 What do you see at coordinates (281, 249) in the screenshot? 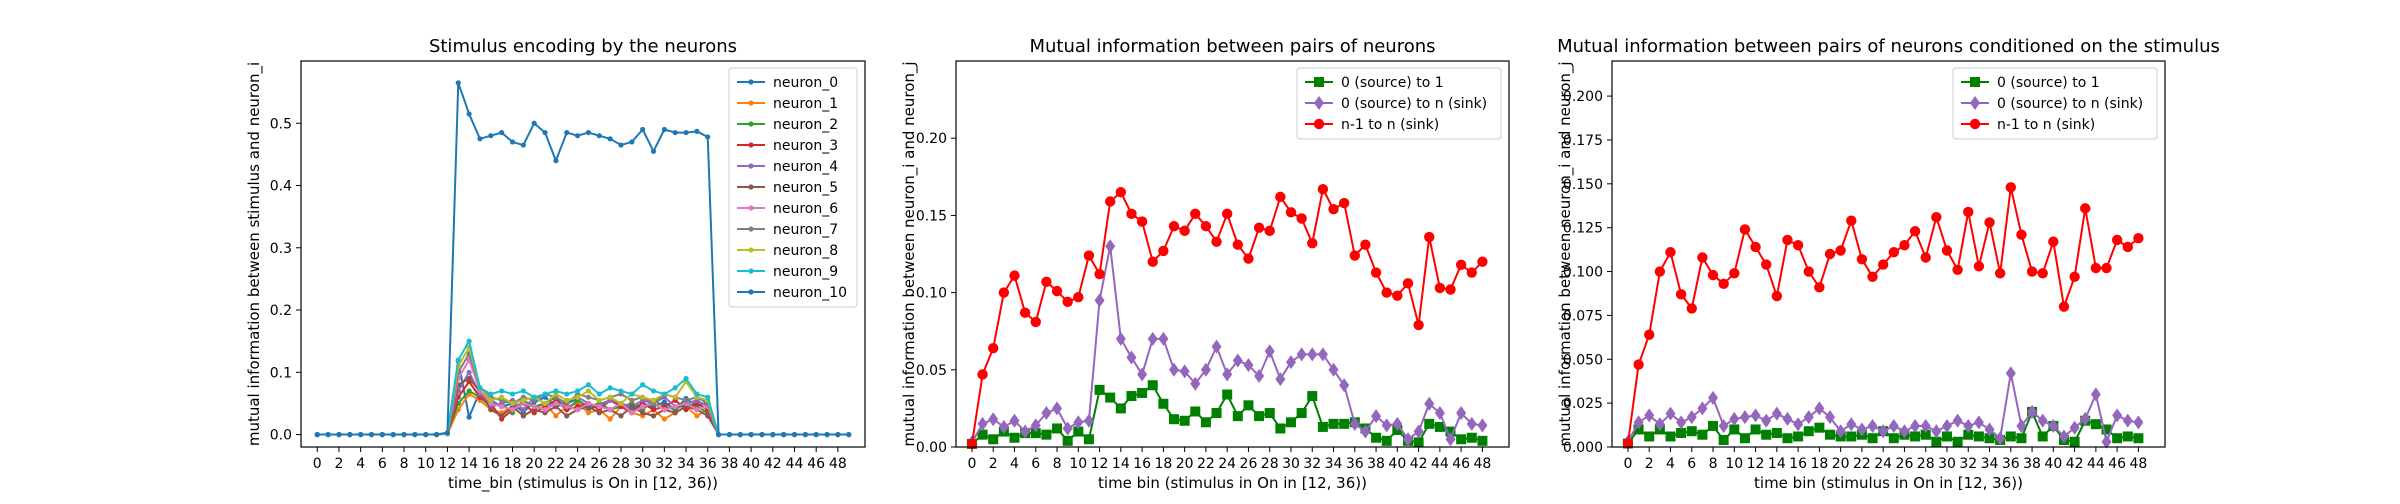
I see `y-tick-label: 0.3` at bounding box center [281, 249].